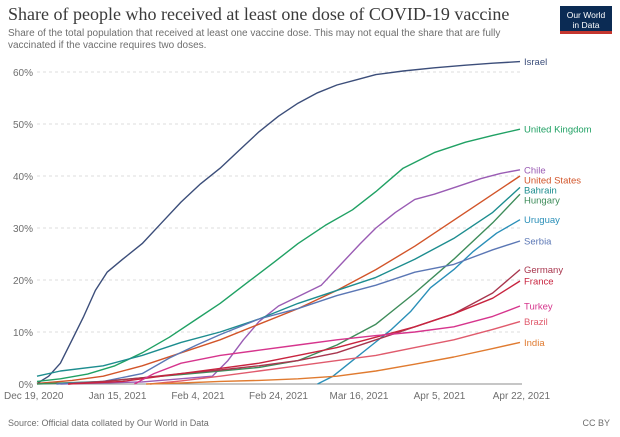 This screenshot has height=437, width=620. Describe the element at coordinates (23, 281) in the screenshot. I see `y-tick-label: 20%` at that location.